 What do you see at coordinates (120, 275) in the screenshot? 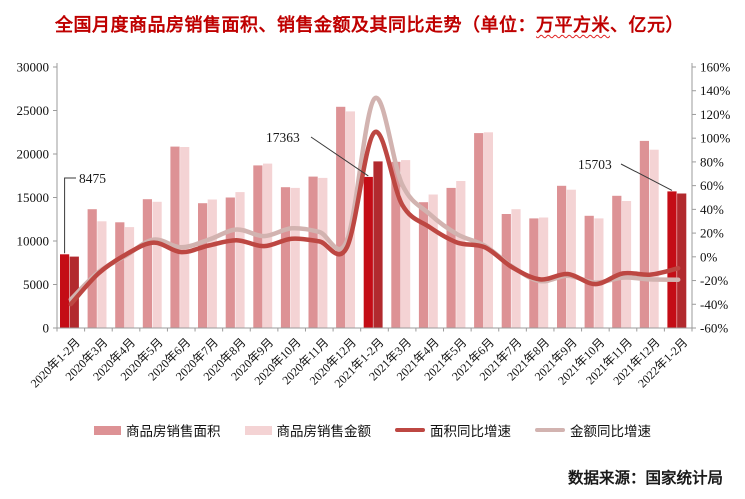
I see `bar-商品房销售面积-2020年4月` at bounding box center [120, 275].